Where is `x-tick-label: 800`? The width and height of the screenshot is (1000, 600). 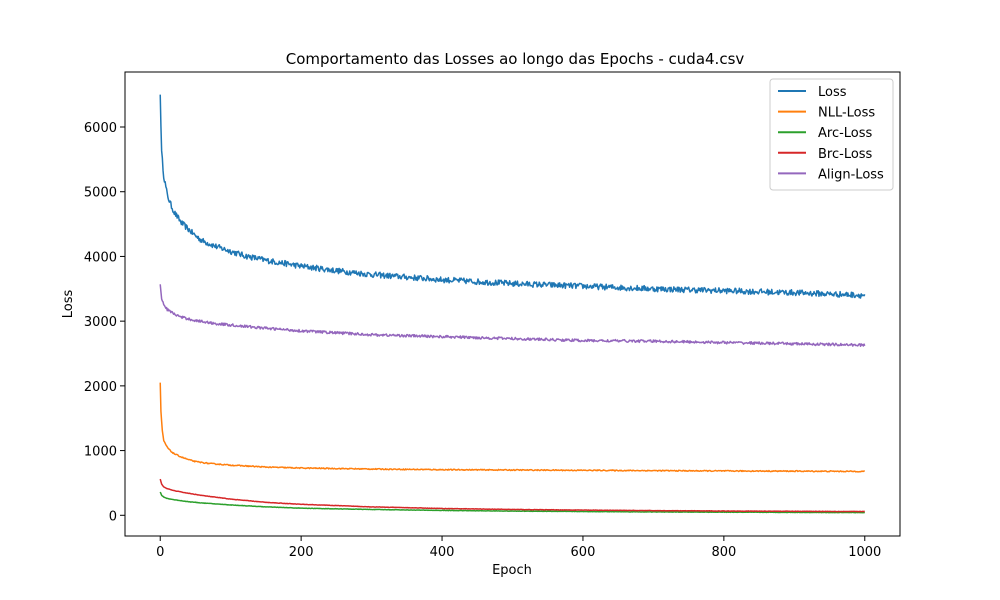 x-tick-label: 800 is located at coordinates (723, 552).